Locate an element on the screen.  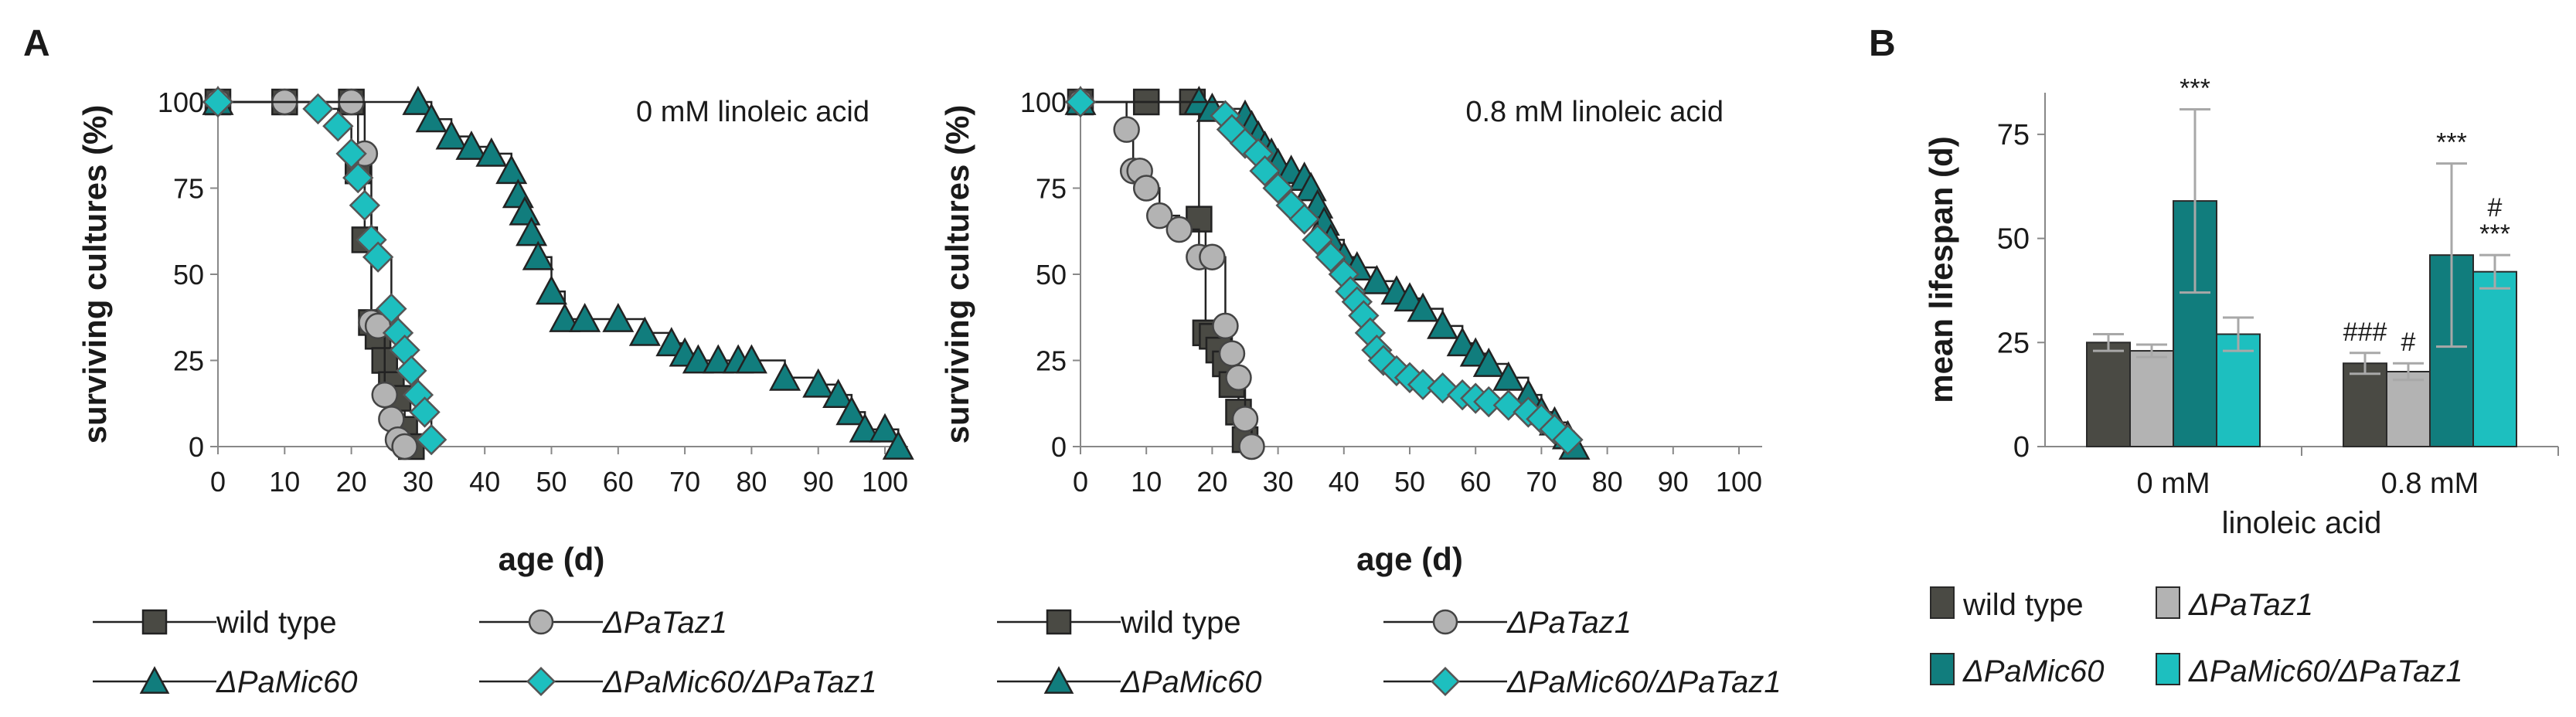
x-tick-label: 60 is located at coordinates (1475, 482).